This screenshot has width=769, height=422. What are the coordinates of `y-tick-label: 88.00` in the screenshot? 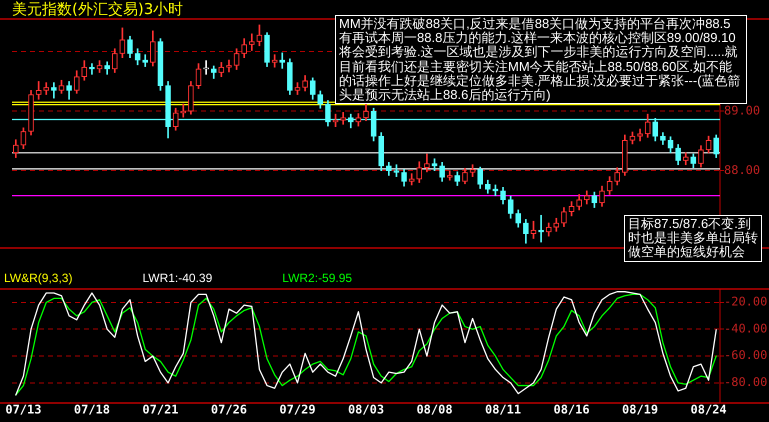 It's located at (742, 169).